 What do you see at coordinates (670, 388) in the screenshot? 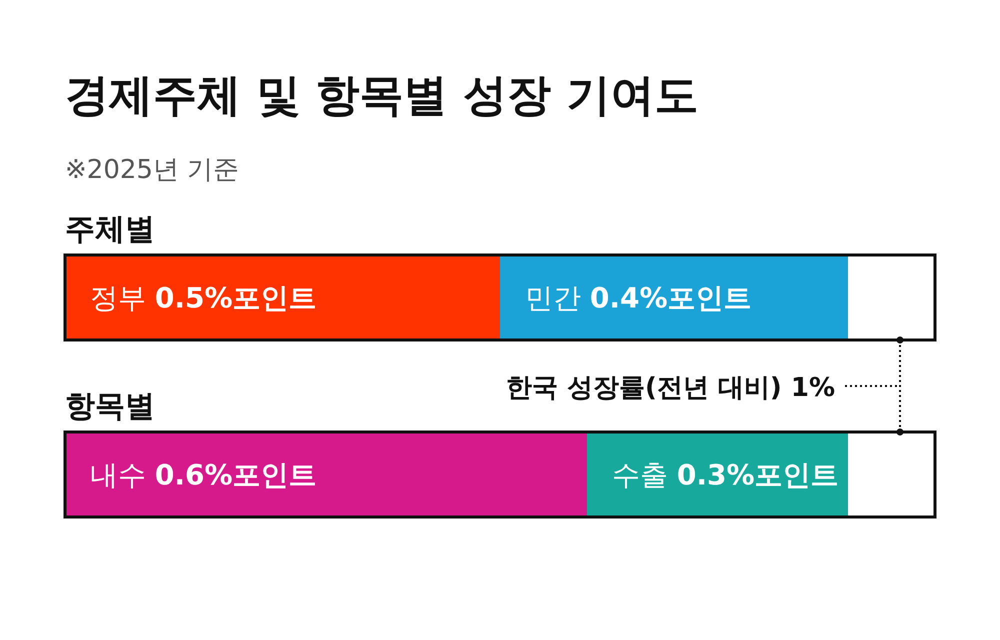
I see `annotation: 한국 성장률(전년 대비) 1%` at bounding box center [670, 388].